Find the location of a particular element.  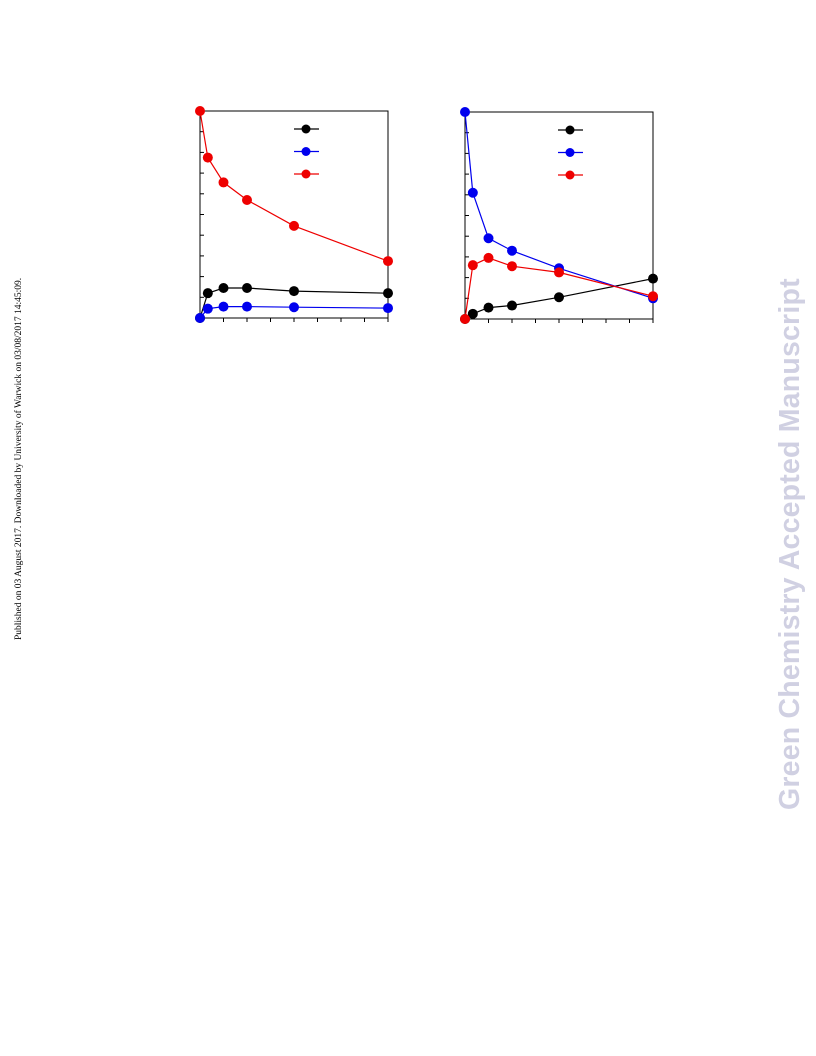

plot-frame is located at coordinates (559, 215).